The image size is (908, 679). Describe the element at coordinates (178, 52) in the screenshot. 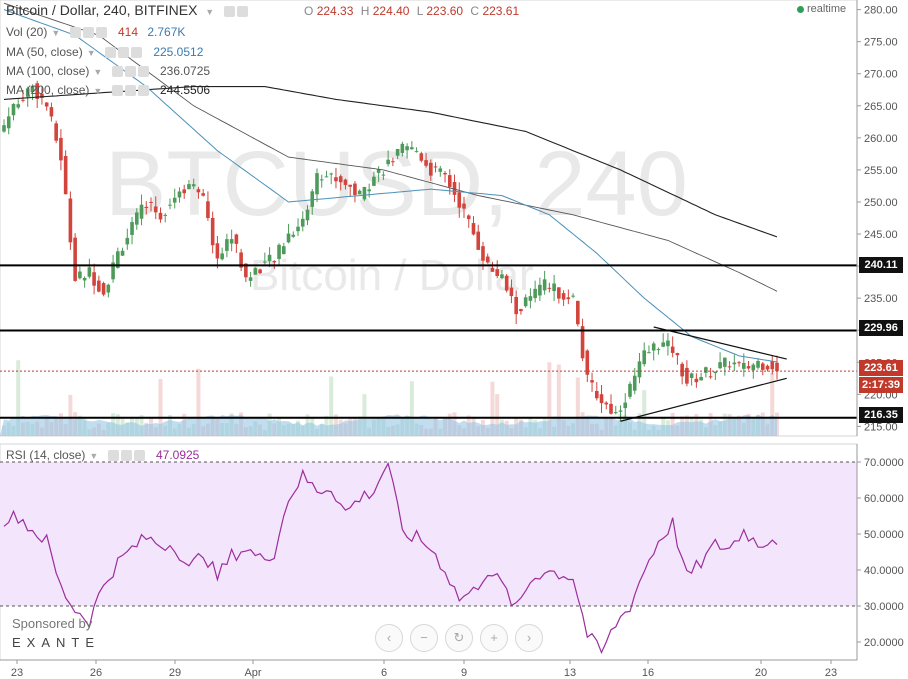

I see `ma50-value: 225.0512` at that location.